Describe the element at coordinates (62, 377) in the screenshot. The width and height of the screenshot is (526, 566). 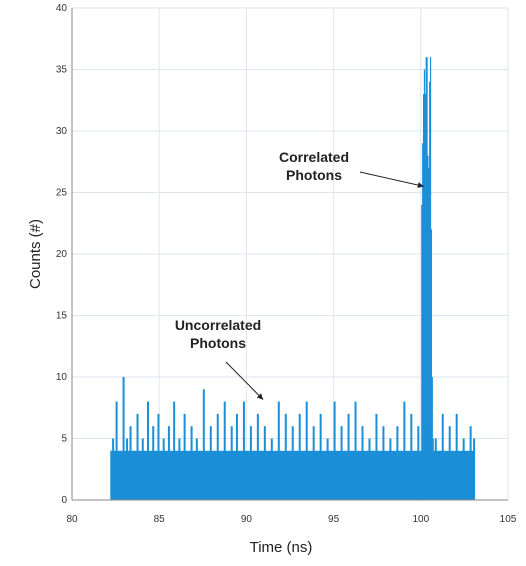
I see `y-tick-label: 10` at that location.